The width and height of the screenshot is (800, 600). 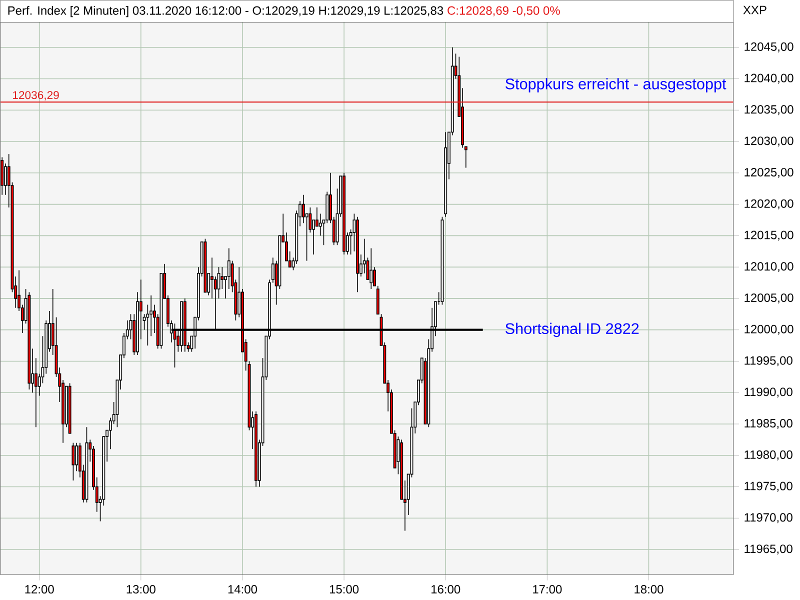 I want to click on y-tick-label: 12000,00, so click(x=769, y=329).